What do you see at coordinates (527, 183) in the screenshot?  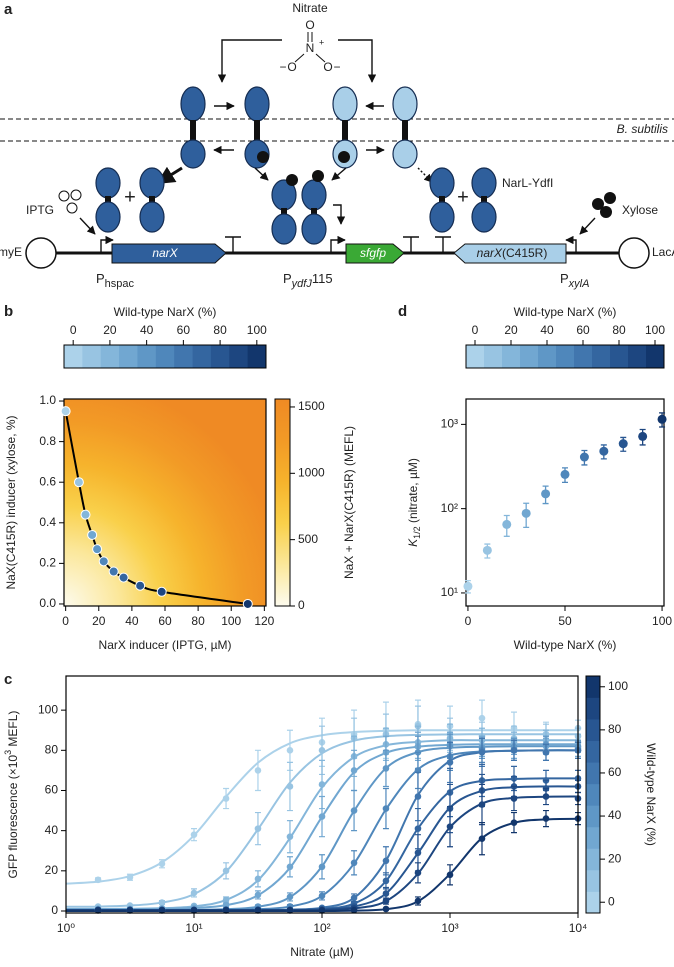 I see `regulator-label: NarL-YdfI` at bounding box center [527, 183].